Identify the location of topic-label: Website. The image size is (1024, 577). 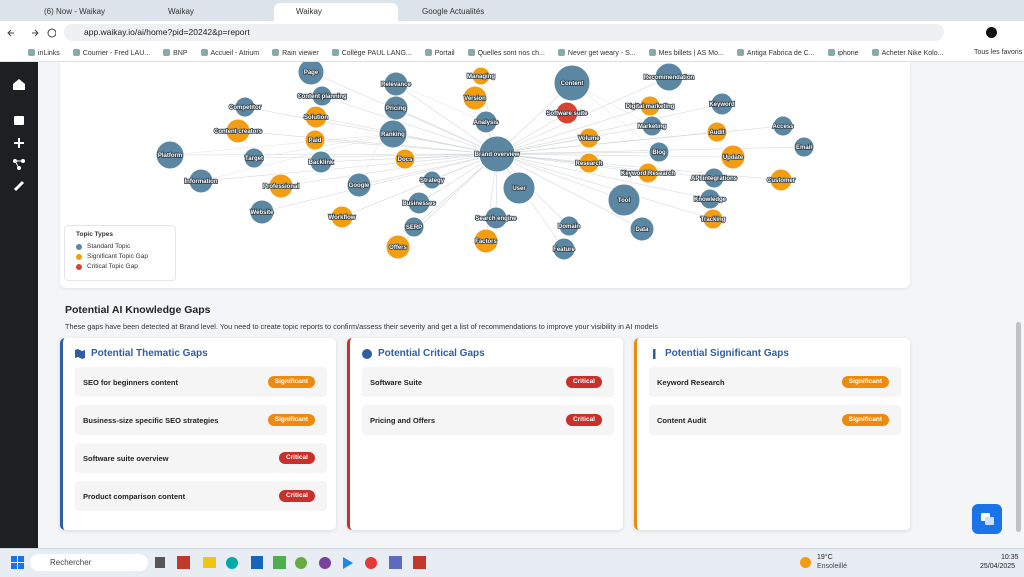
(263, 213).